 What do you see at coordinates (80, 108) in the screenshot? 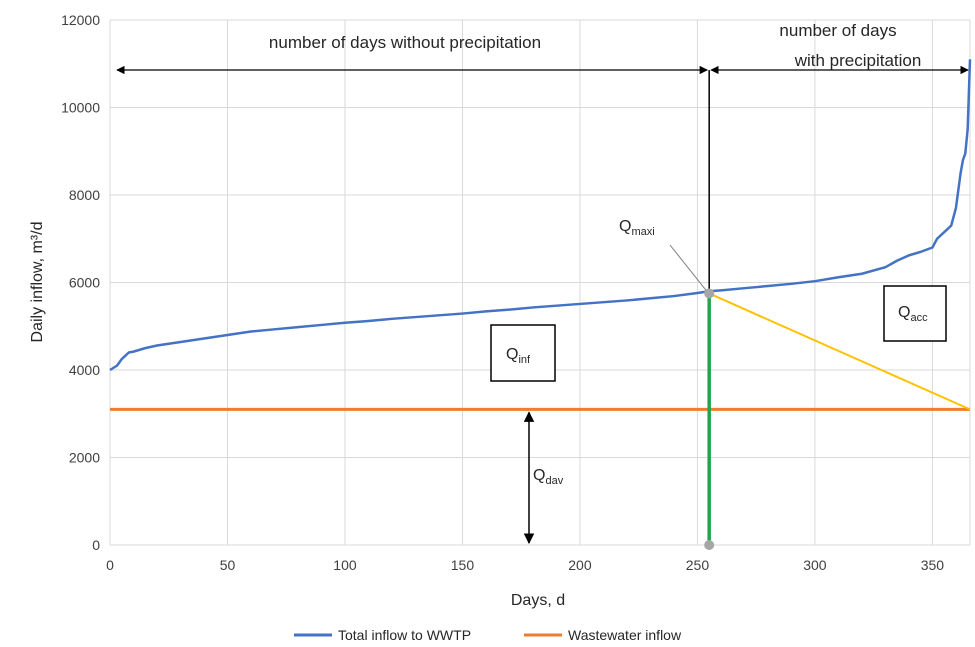
I see `y-tick-label: 10000` at bounding box center [80, 108].